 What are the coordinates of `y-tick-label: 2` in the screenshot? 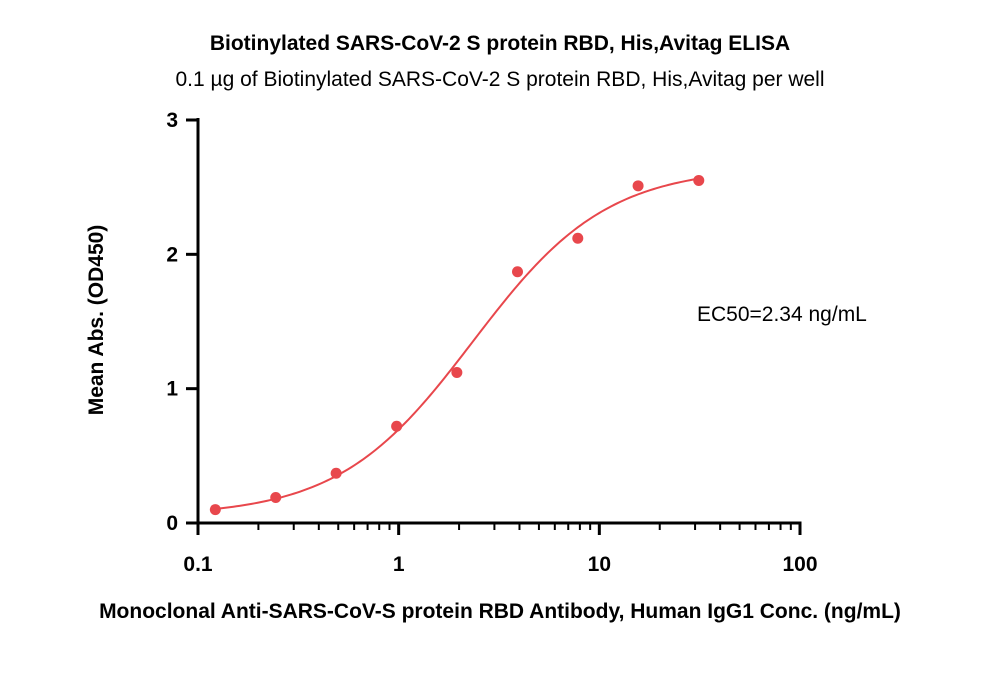 It's located at (172, 254).